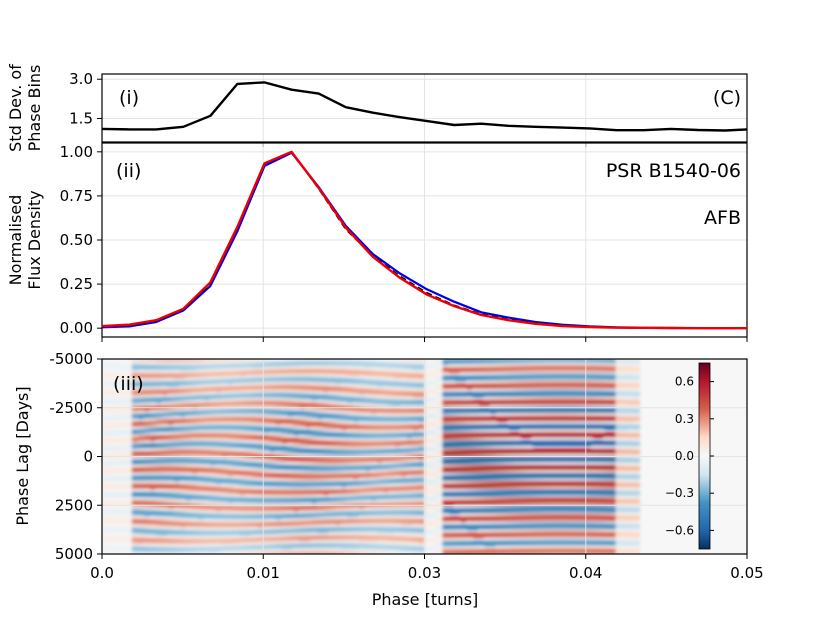  I want to click on y-tick-label: 0.75, so click(76, 196).